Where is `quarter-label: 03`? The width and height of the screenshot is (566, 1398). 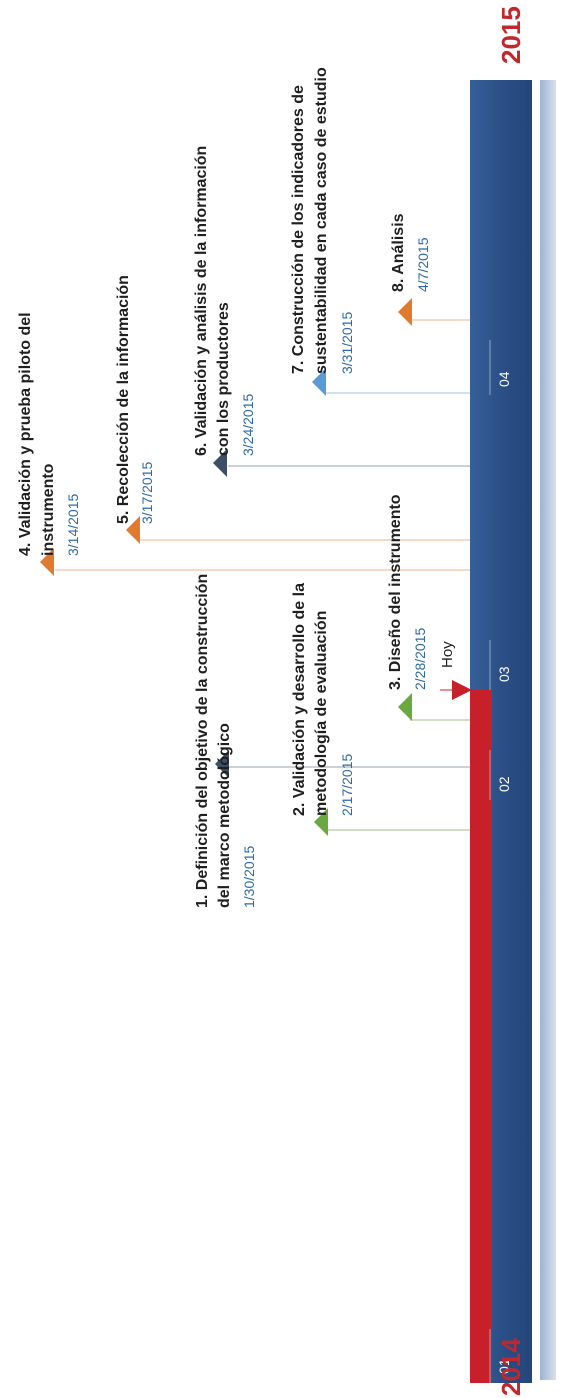
quarter-label: 03 is located at coordinates (504, 674).